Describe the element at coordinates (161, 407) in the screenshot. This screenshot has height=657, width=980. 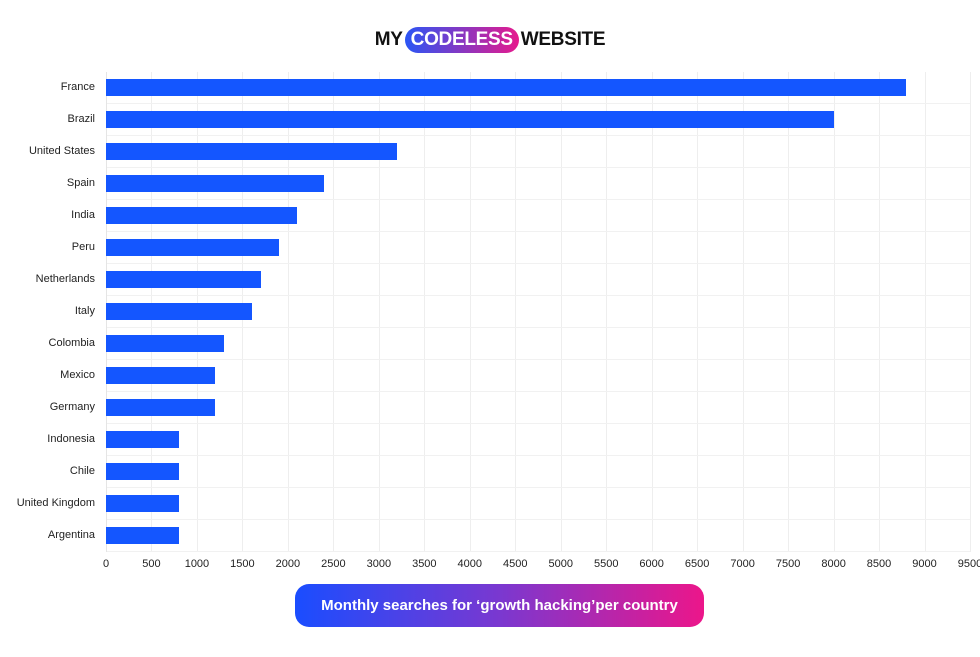
I see `bar-germany` at that location.